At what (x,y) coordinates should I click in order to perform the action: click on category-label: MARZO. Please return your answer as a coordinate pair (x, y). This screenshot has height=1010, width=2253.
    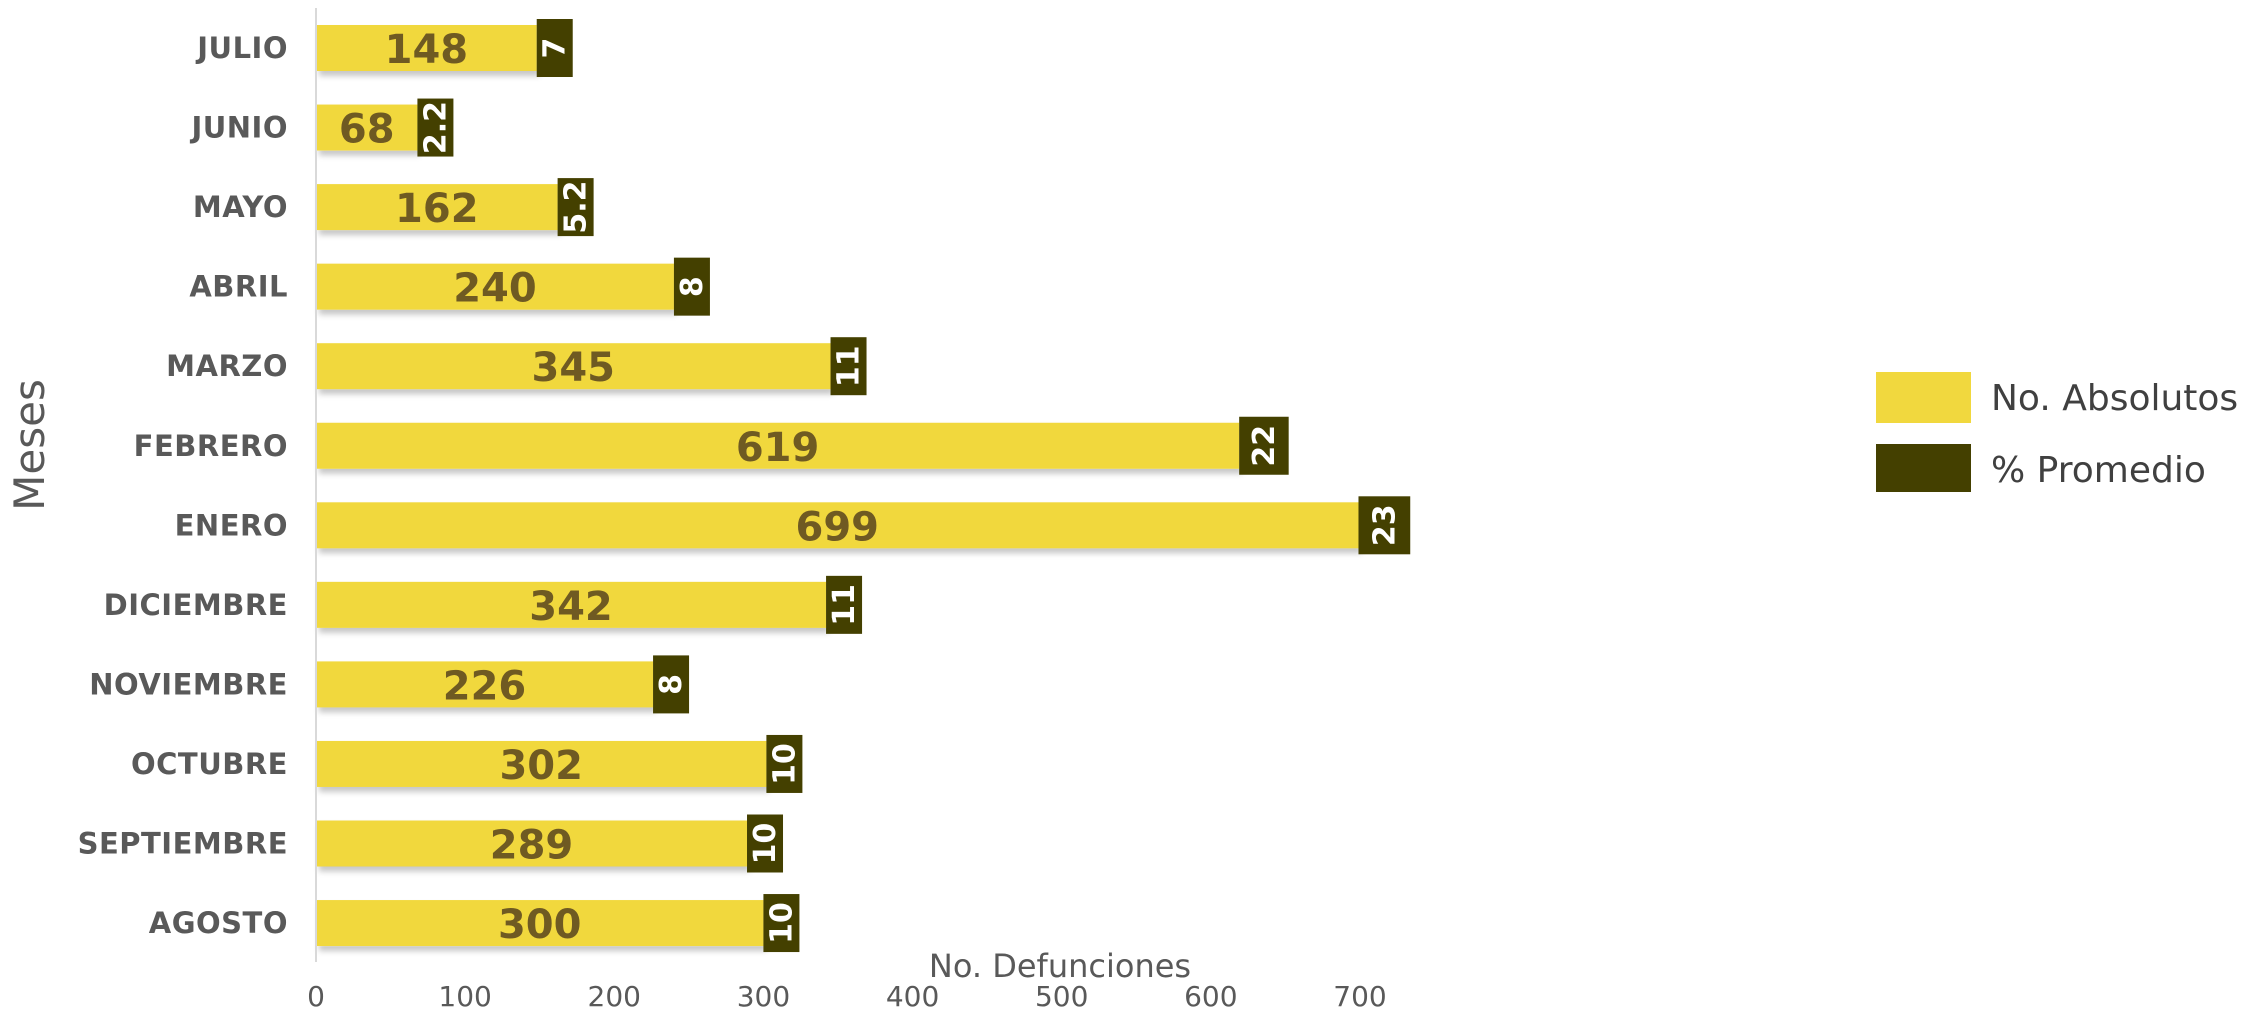
    Looking at the image, I should click on (227, 366).